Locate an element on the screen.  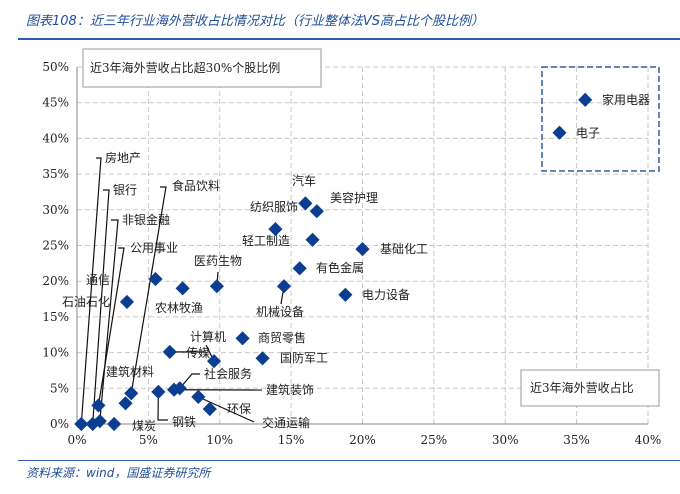
point-label: 基础化工 is located at coordinates (404, 249).